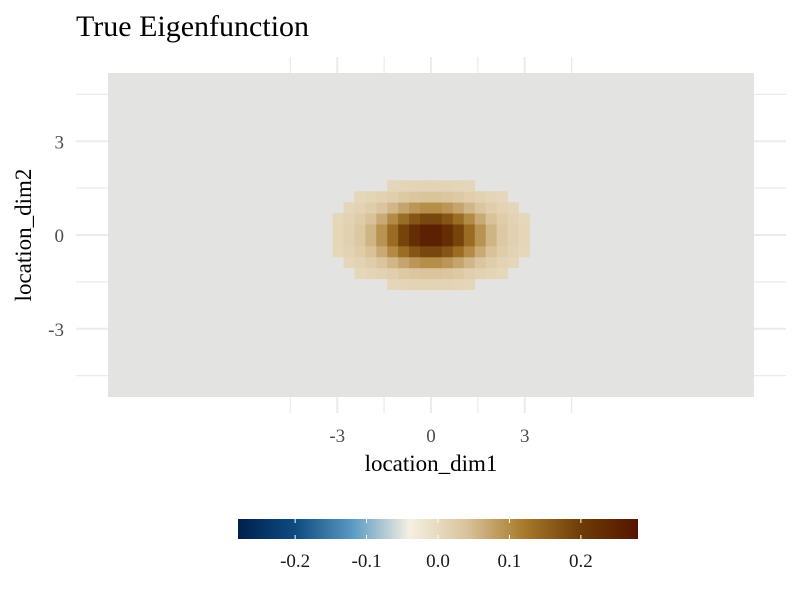  Describe the element at coordinates (56, 330) in the screenshot. I see `y-tick-label: -3` at that location.